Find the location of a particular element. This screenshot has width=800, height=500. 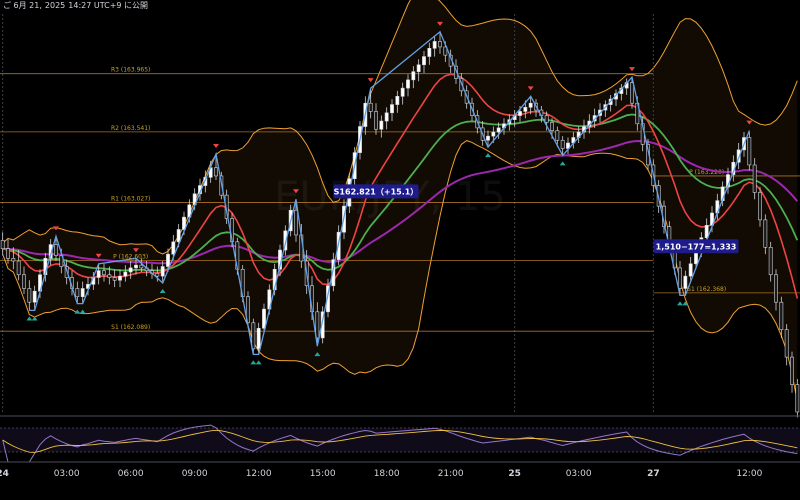

rsi-panel is located at coordinates (400, 439).